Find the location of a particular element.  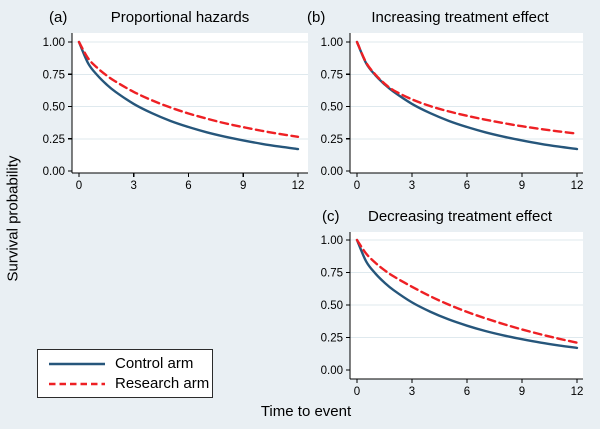

research-arm-line-sample is located at coordinates (77, 383).